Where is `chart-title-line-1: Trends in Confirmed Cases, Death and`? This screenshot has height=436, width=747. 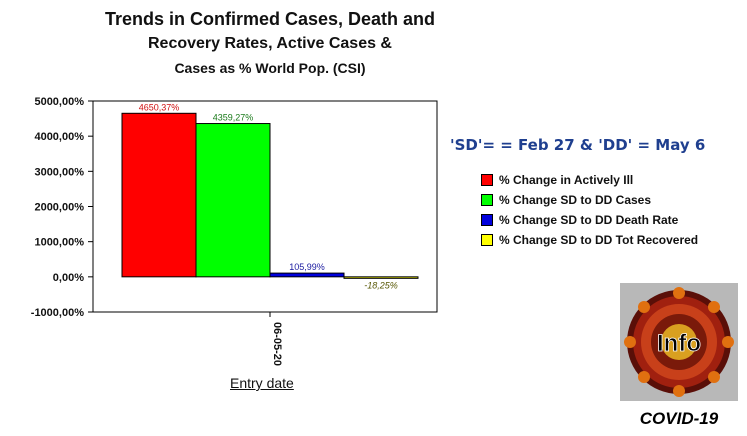
chart-title-line-1: Trends in Confirmed Cases, Death and is located at coordinates (270, 19).